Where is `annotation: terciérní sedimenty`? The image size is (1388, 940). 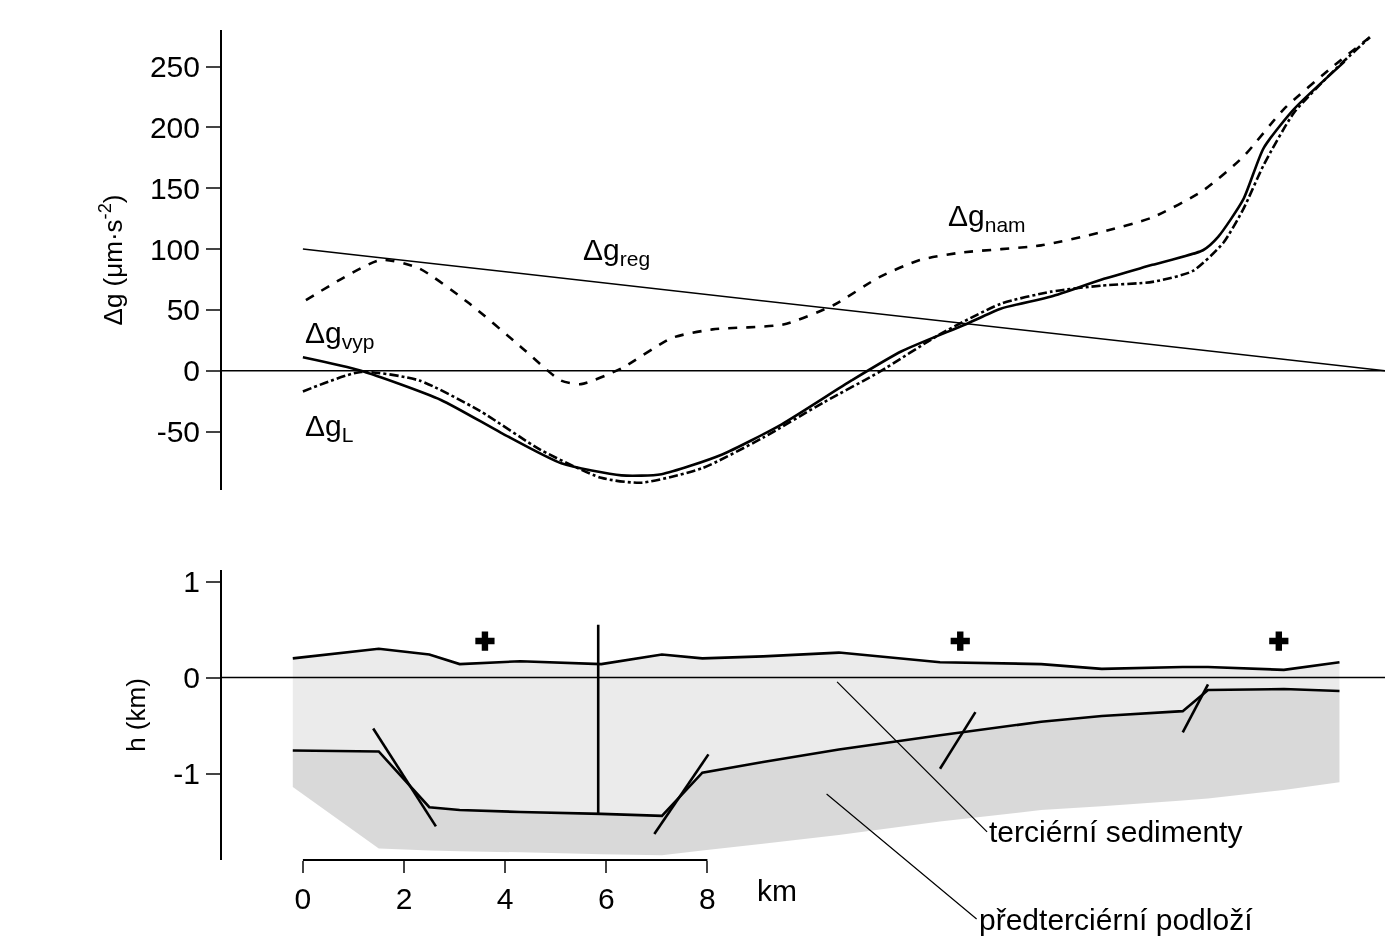 annotation: terciérní sedimenty is located at coordinates (1116, 831).